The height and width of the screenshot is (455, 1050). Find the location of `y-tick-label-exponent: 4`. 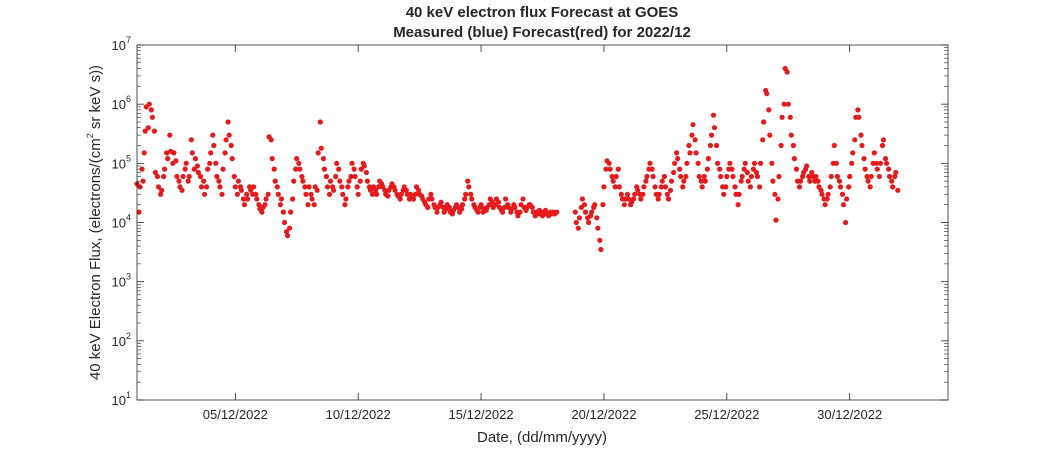

y-tick-label-exponent: 4 is located at coordinates (128, 218).